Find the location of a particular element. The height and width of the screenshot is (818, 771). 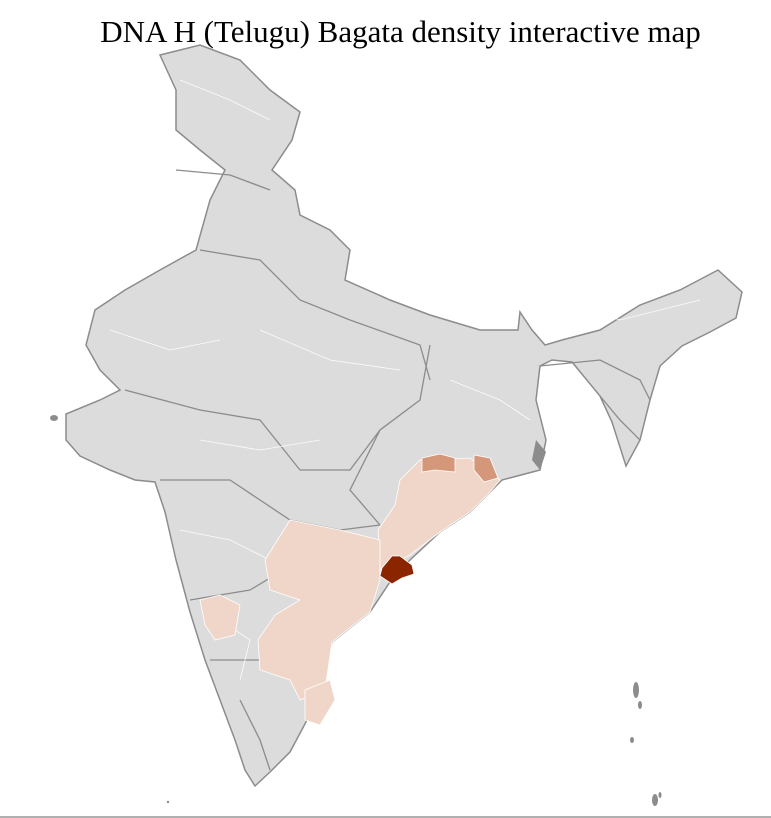

region-high-density is located at coordinates (397, 570).